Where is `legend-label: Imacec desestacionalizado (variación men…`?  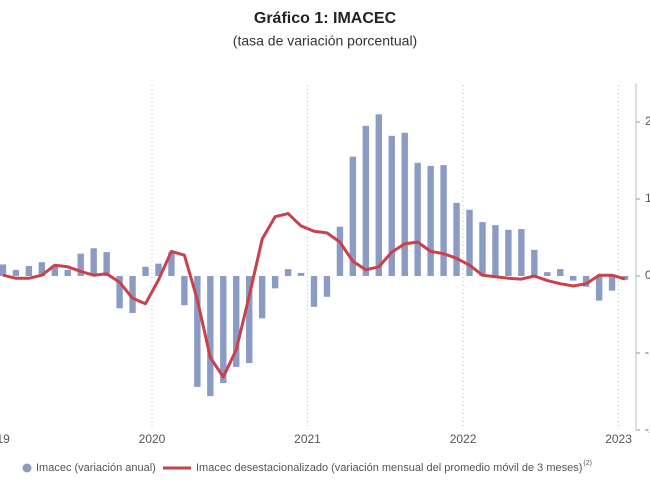
legend-label: Imacec desestacionalizado (variación men… is located at coordinates (389, 468).